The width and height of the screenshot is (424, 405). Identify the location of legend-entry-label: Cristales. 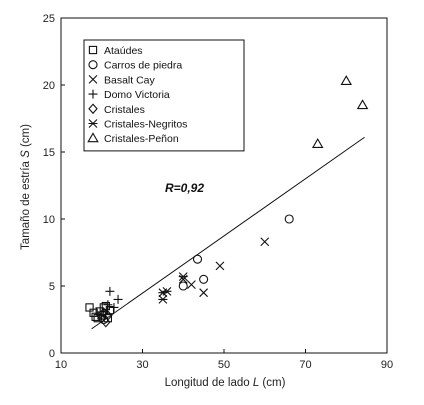
(124, 110).